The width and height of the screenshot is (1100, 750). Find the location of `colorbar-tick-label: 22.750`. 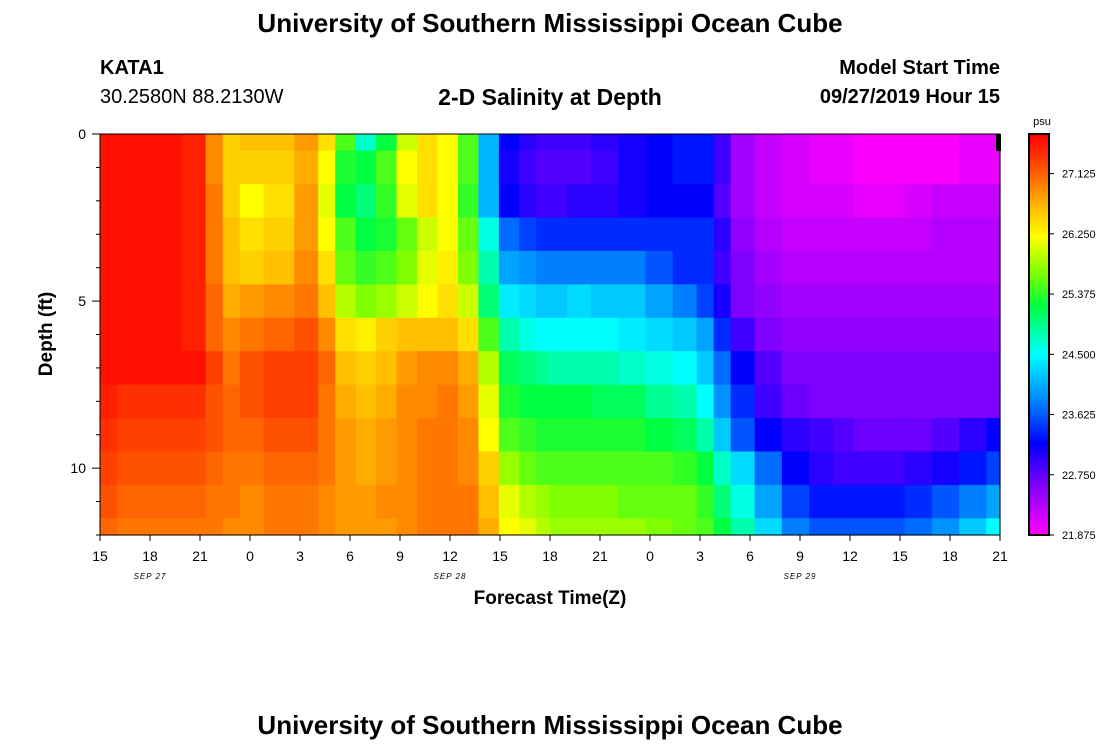

colorbar-tick-label: 22.750 is located at coordinates (1079, 476).